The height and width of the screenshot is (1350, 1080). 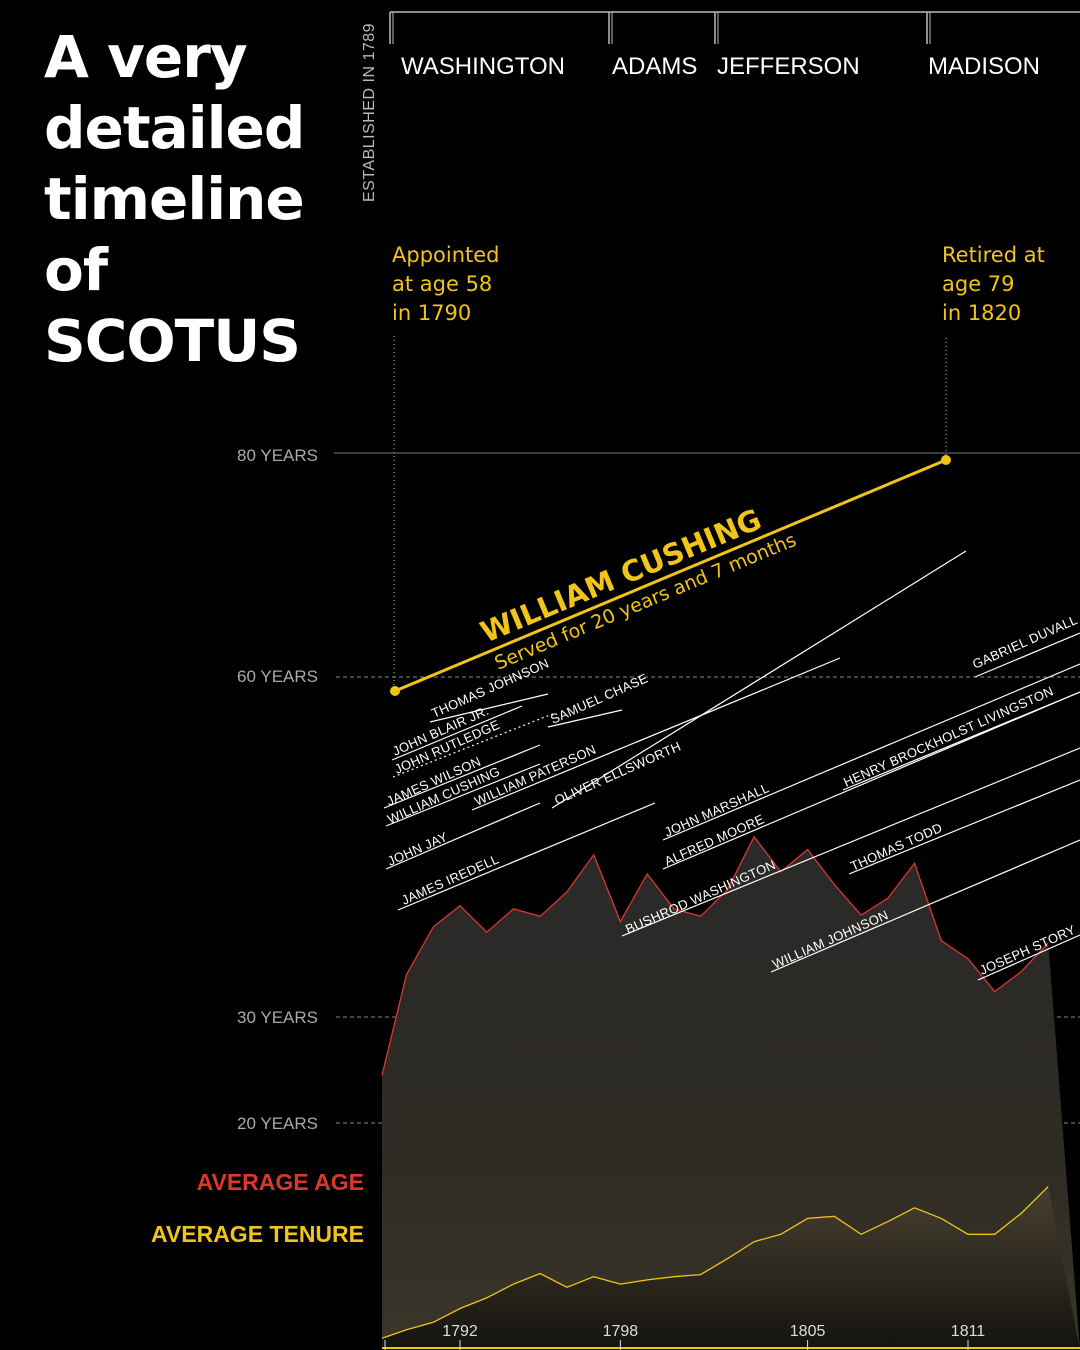 What do you see at coordinates (395, 691) in the screenshot?
I see `highlight-start-dot` at bounding box center [395, 691].